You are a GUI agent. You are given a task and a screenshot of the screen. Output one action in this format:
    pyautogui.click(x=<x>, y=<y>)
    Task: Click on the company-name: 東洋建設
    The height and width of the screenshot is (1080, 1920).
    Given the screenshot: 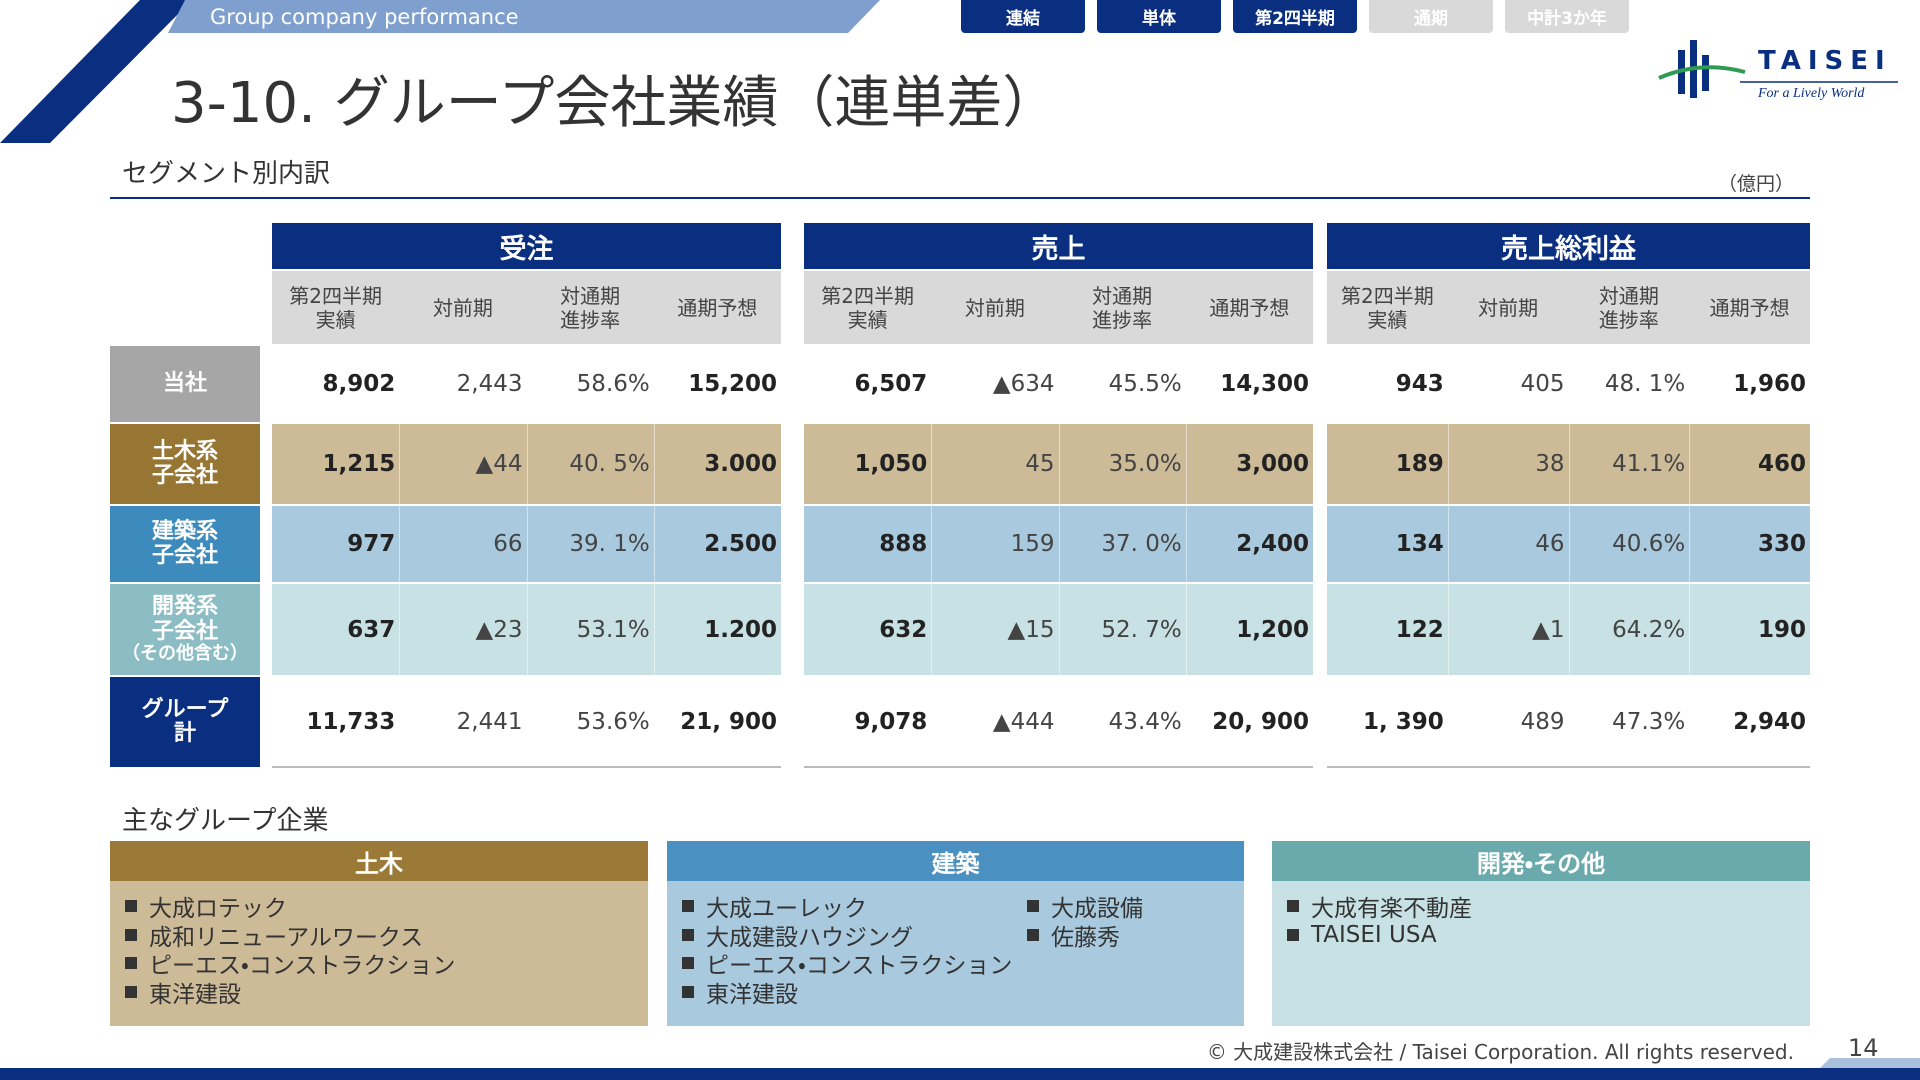 What is the action you would take?
    pyautogui.click(x=752, y=994)
    